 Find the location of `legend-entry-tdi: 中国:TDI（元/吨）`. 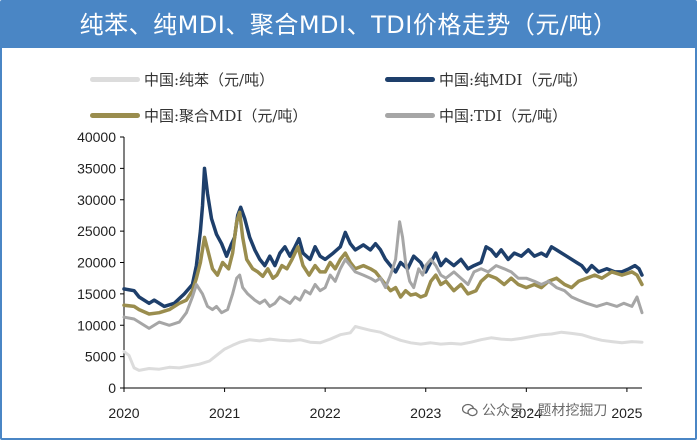

legend-entry-tdi: 中国:TDI（元/吨） is located at coordinates (476, 115).